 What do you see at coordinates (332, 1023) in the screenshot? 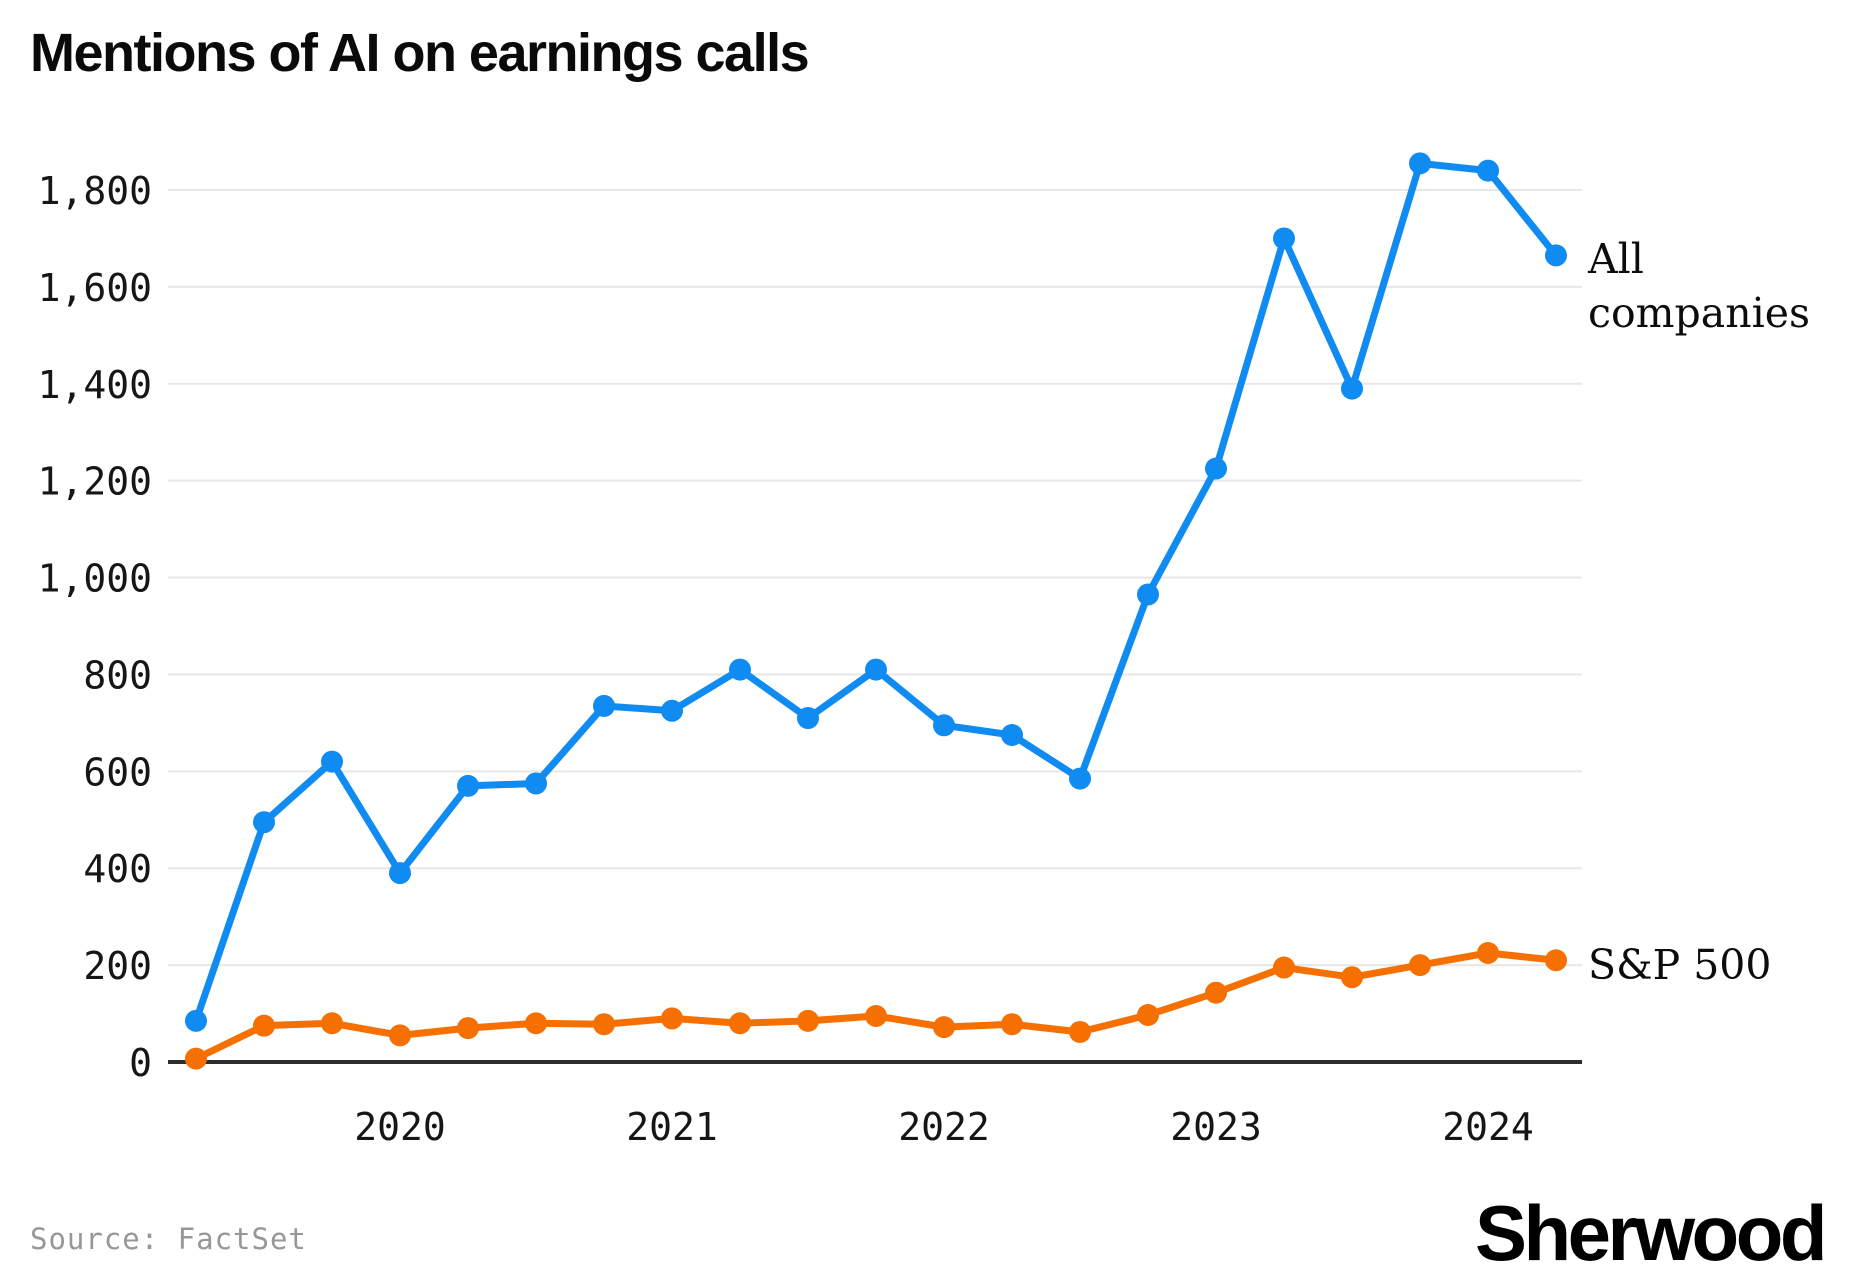
I see `data-point-s-p-500-2019-q4` at bounding box center [332, 1023].